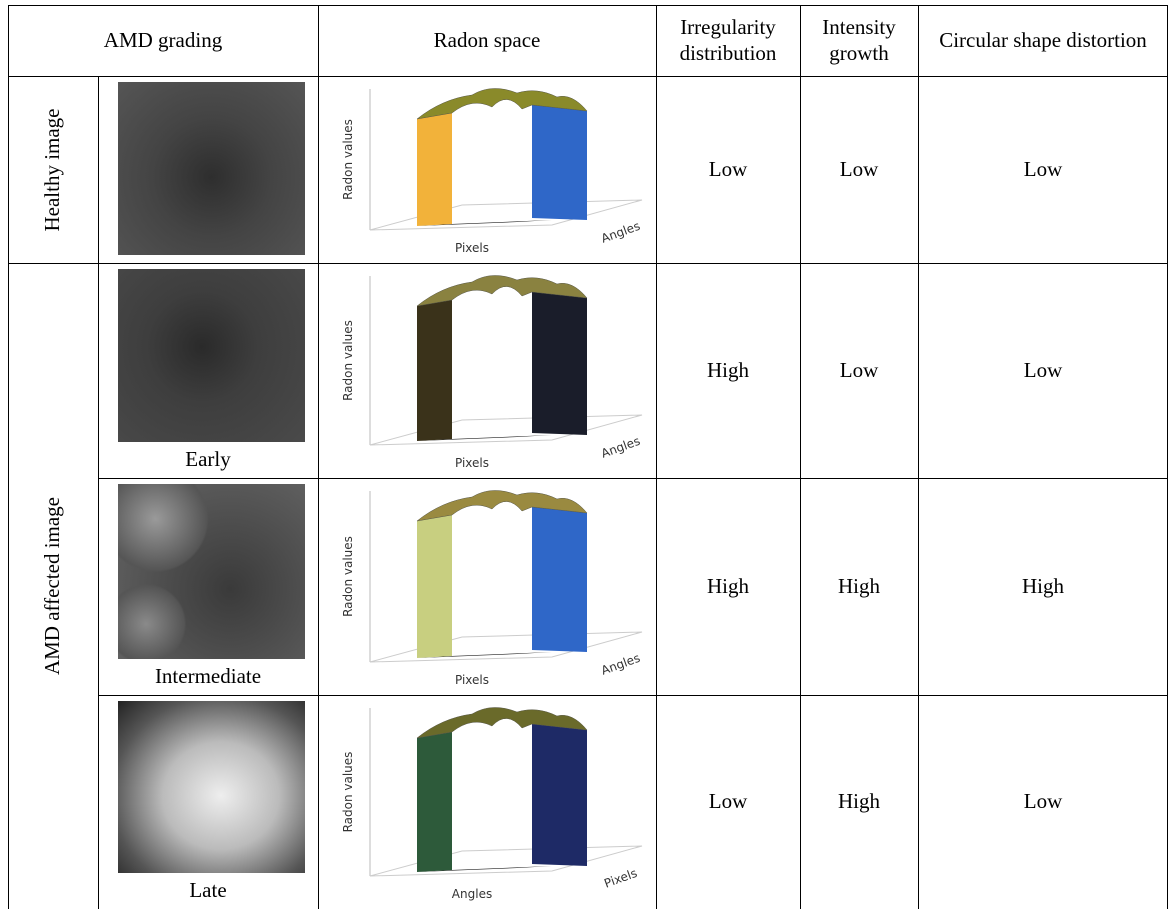 The width and height of the screenshot is (1176, 909). I want to click on header-cell: Irregularity distribution, so click(728, 40).